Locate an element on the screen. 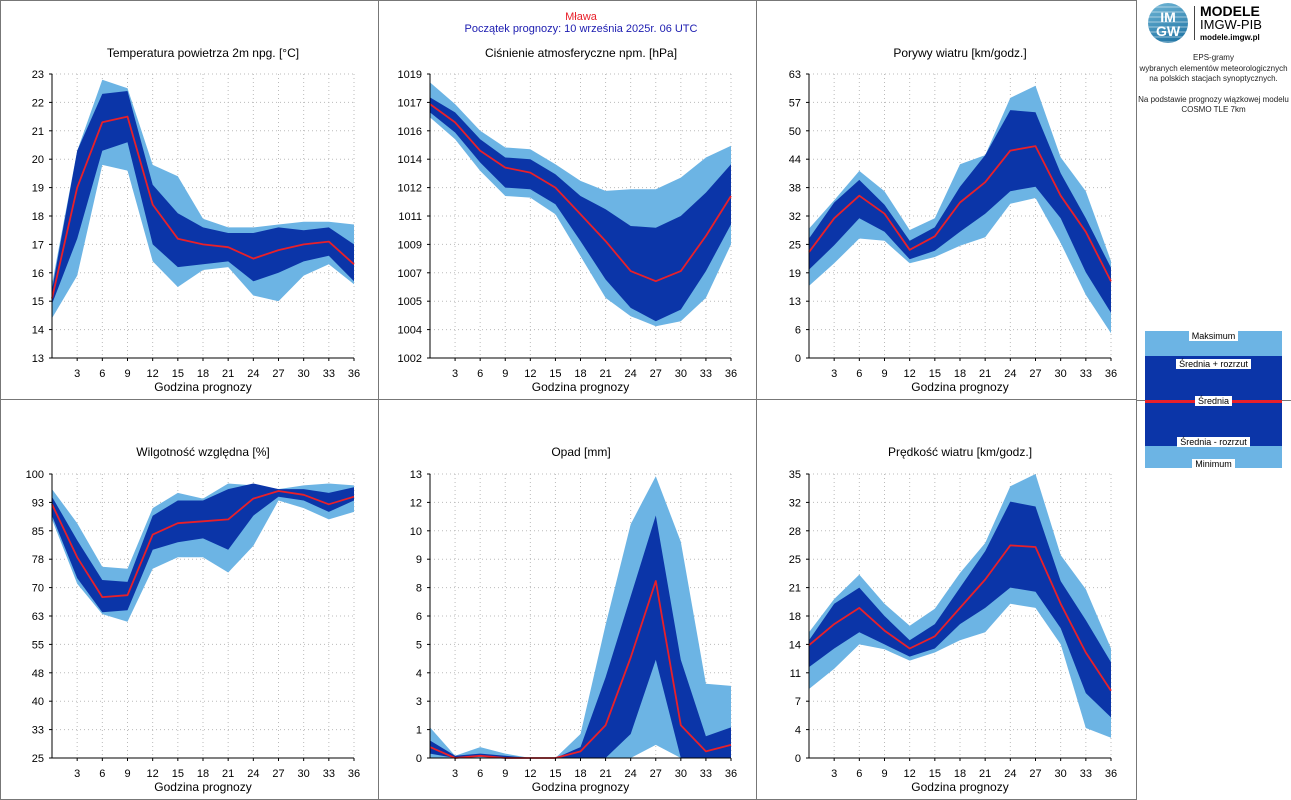  y-tick-label: 5 is located at coordinates (419, 645).